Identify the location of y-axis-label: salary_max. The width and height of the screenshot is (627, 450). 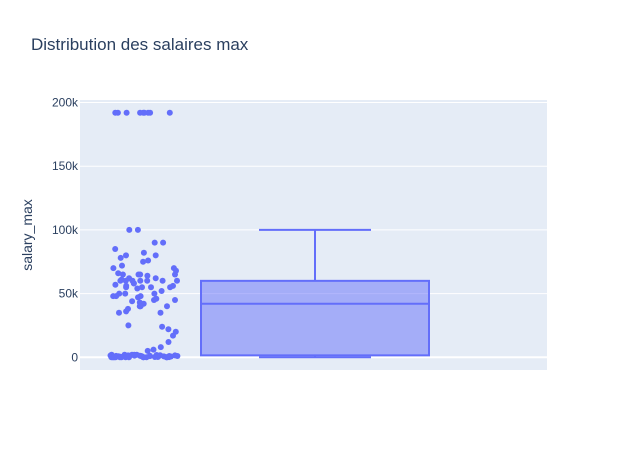
(27, 235).